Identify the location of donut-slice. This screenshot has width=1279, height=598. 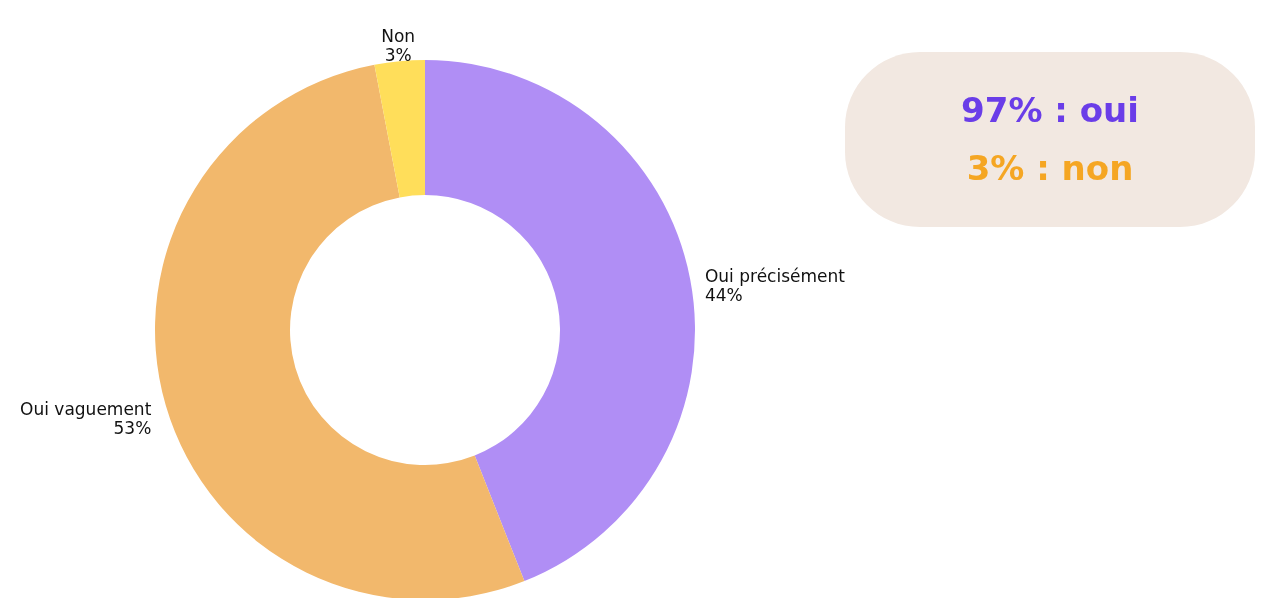
(399, 129).